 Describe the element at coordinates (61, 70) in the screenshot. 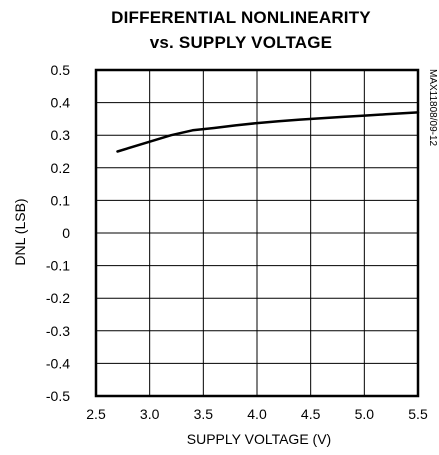

I see `y-tick-label: 0.5` at that location.